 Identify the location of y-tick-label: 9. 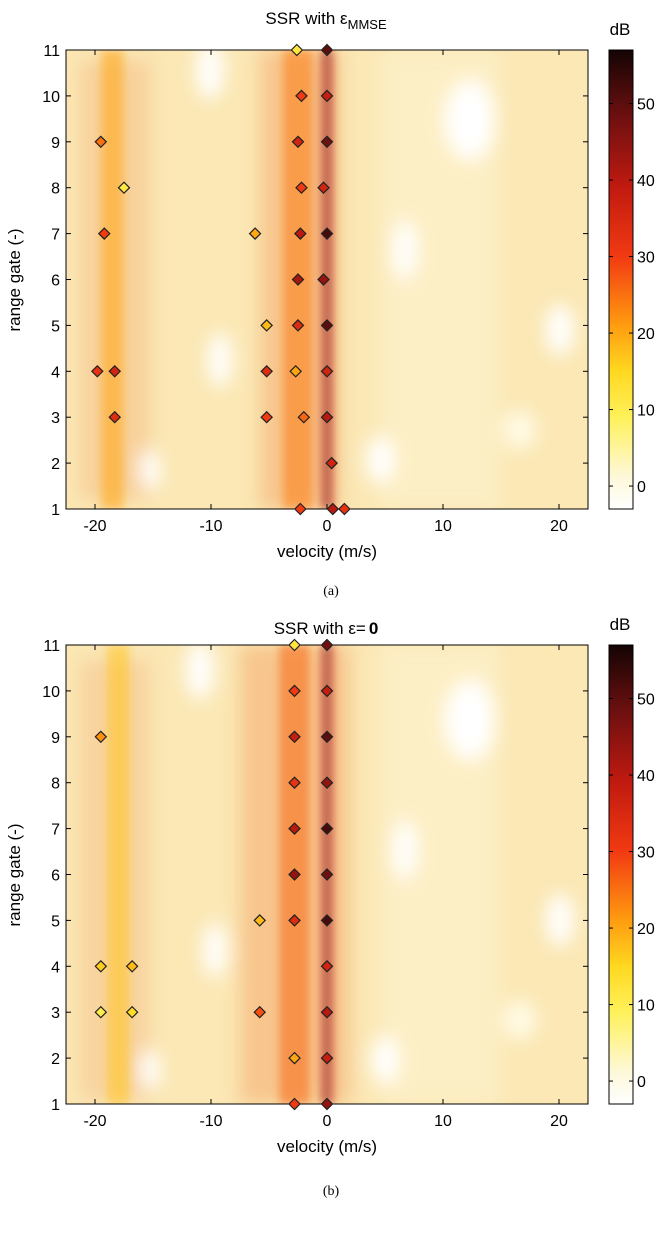
(55, 143).